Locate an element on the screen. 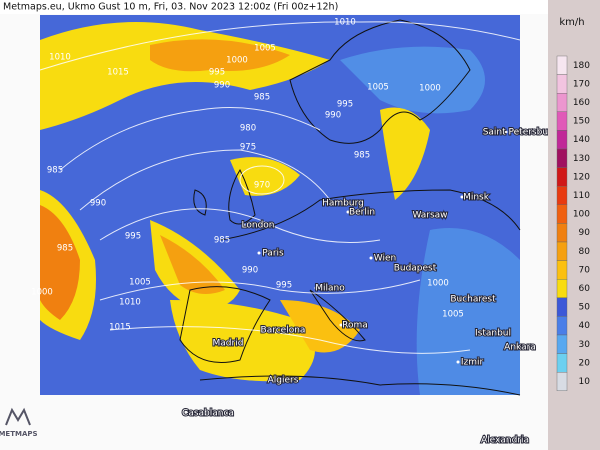  legend-label: 40 is located at coordinates (585, 326).